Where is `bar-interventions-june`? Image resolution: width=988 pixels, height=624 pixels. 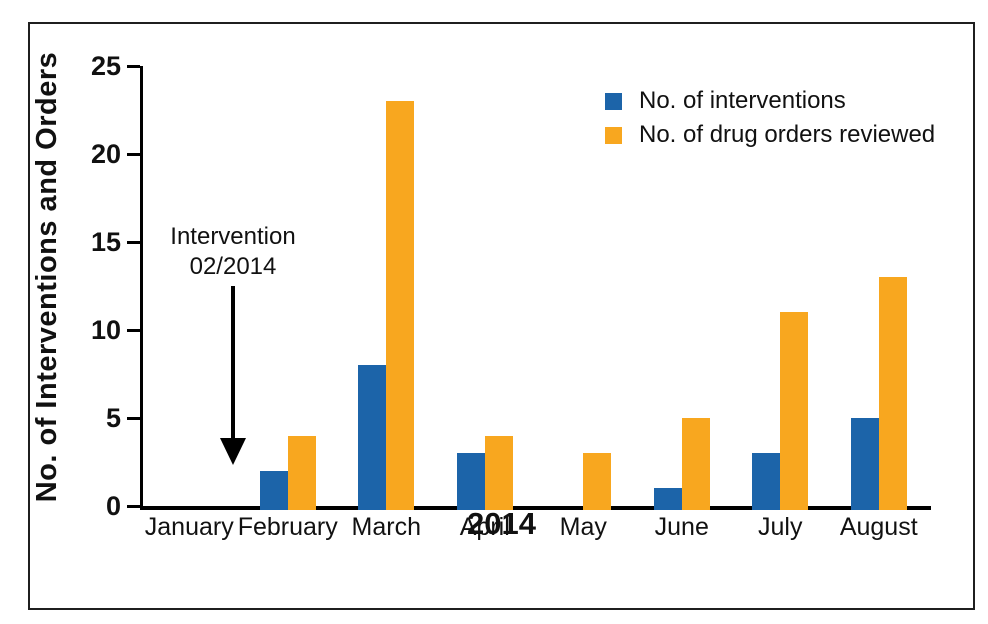 bar-interventions-june is located at coordinates (667, 499).